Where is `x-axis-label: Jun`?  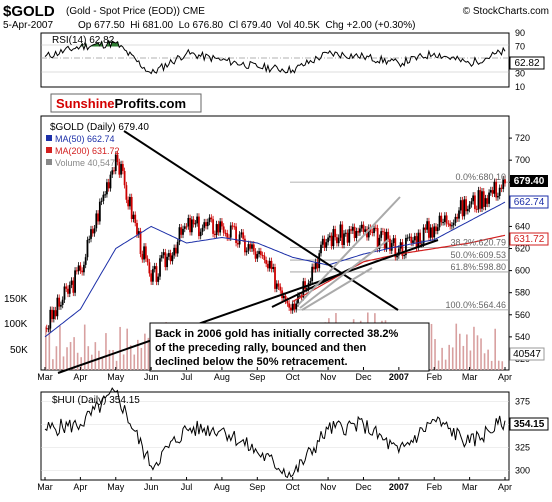 x-axis-label: Jun is located at coordinates (151, 377).